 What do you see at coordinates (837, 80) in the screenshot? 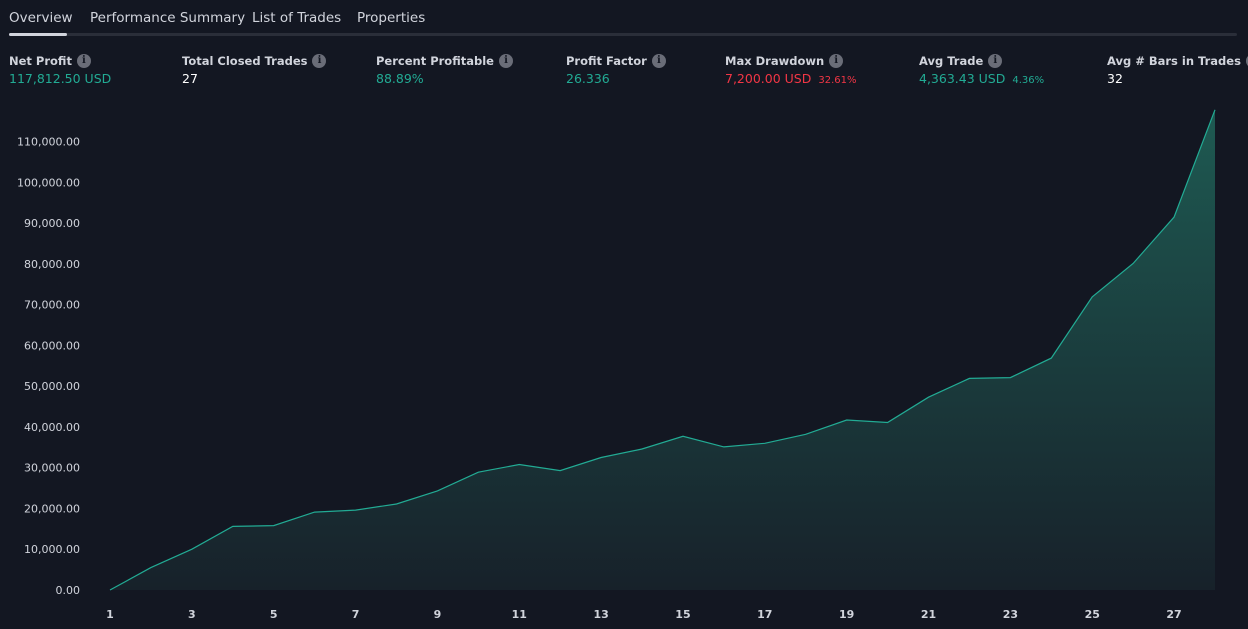
I see `metric-sub-value: 32.61%` at bounding box center [837, 80].